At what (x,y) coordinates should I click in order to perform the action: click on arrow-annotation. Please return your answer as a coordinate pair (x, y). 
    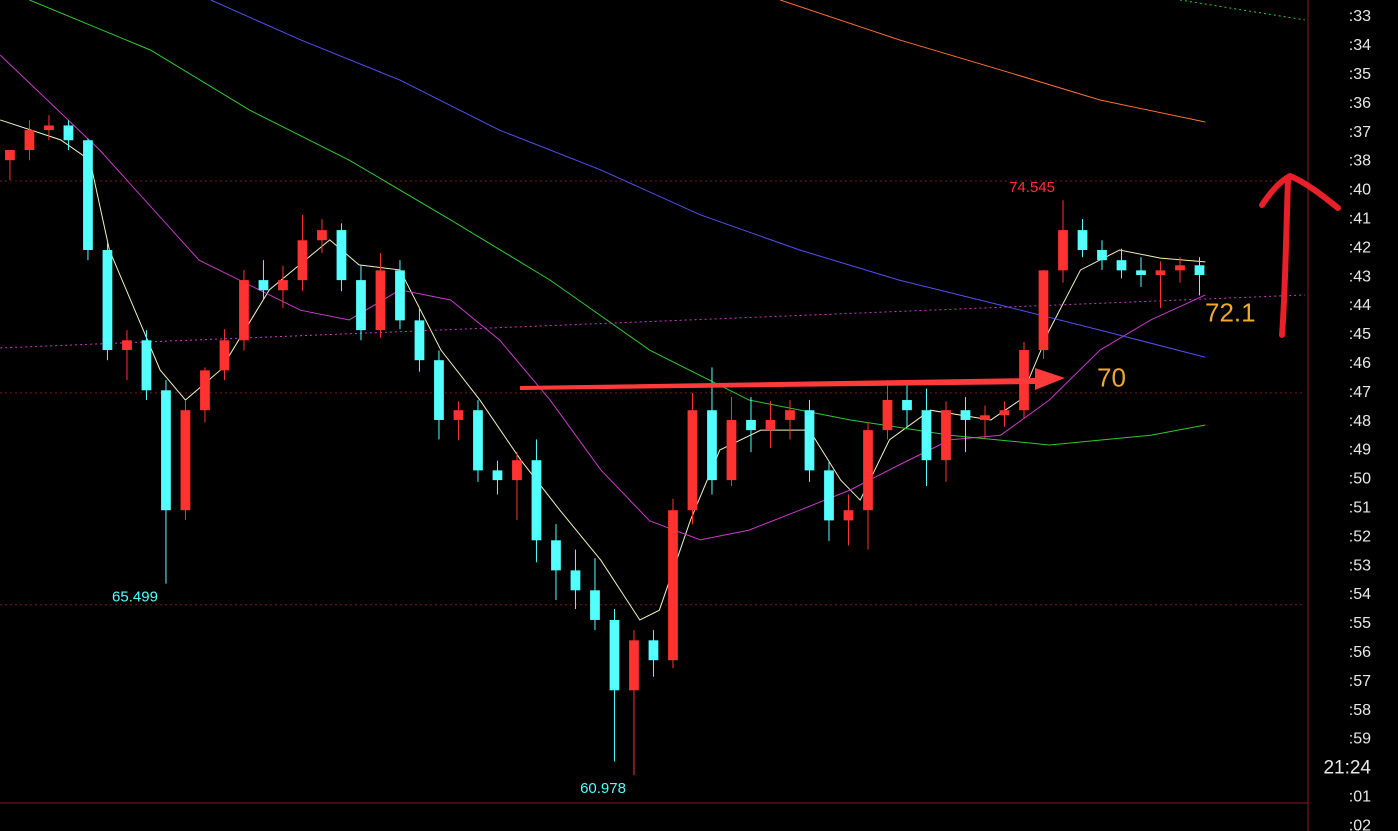
    Looking at the image, I should click on (792, 379).